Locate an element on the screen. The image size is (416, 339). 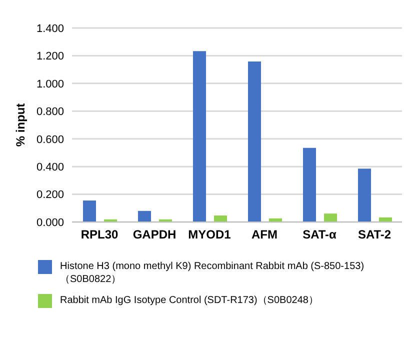
y-tick-label: 0.800 is located at coordinates (50, 112).